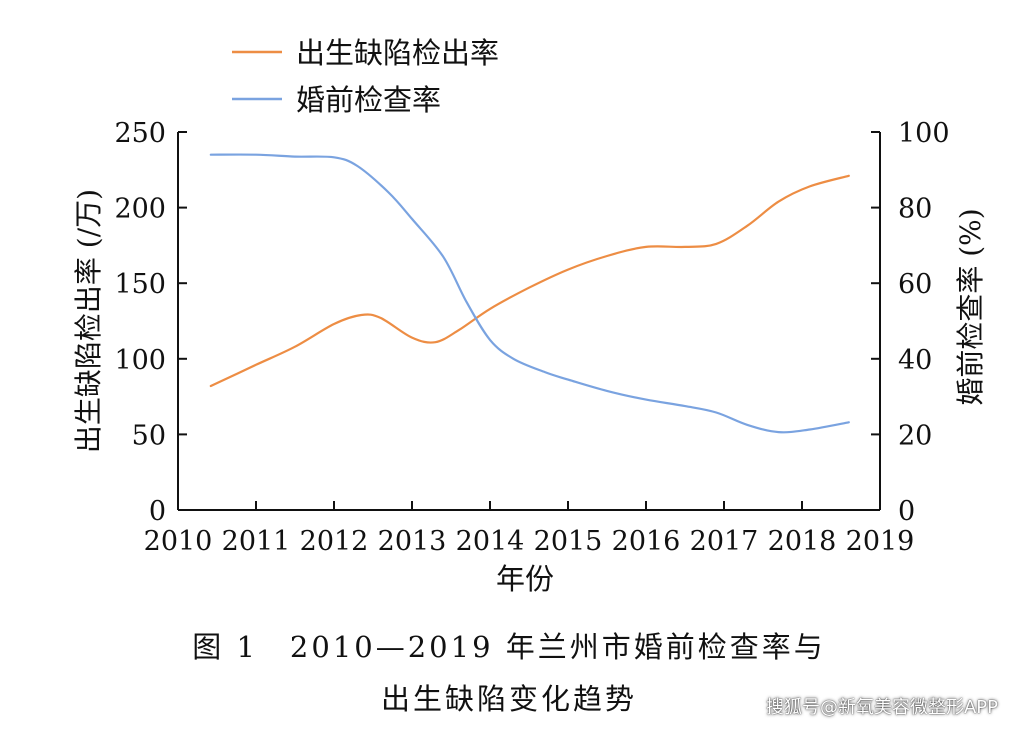 Image resolution: width=1018 pixels, height=731 pixels. Describe the element at coordinates (490, 541) in the screenshot. I see `x-tick-label: 2014` at that location.